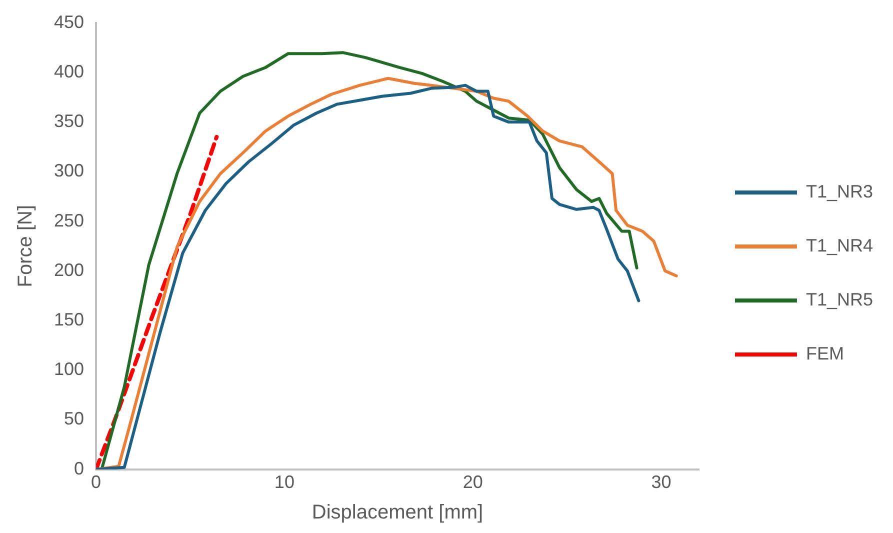 The width and height of the screenshot is (893, 533). What do you see at coordinates (69, 170) in the screenshot?
I see `y-tick-label: 300` at bounding box center [69, 170].